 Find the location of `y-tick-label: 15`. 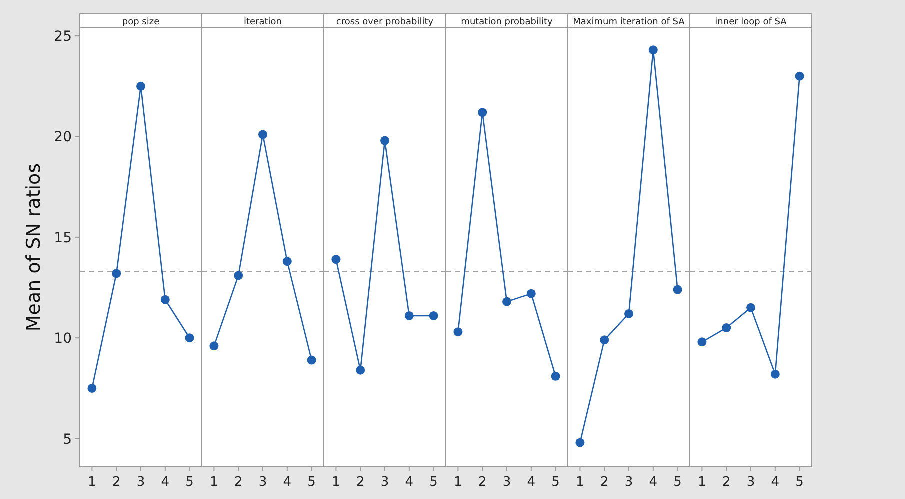

y-tick-label: 15 is located at coordinates (63, 238).